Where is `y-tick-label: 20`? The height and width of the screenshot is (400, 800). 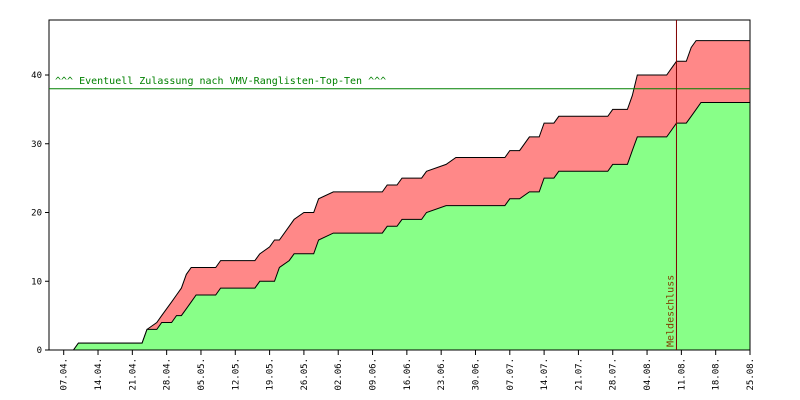 y-tick-label: 20 is located at coordinates (36, 214).